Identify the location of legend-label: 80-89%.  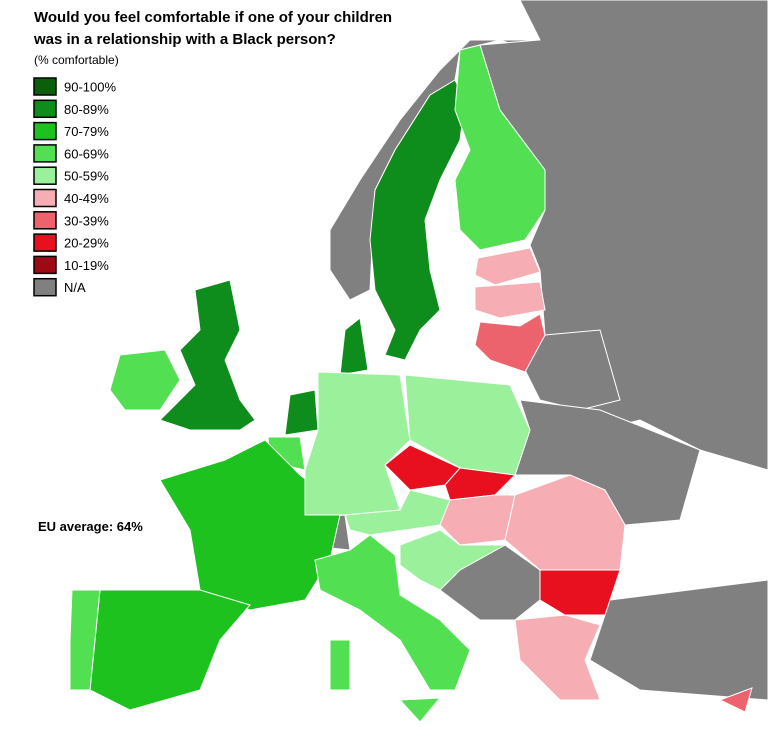
(86, 109).